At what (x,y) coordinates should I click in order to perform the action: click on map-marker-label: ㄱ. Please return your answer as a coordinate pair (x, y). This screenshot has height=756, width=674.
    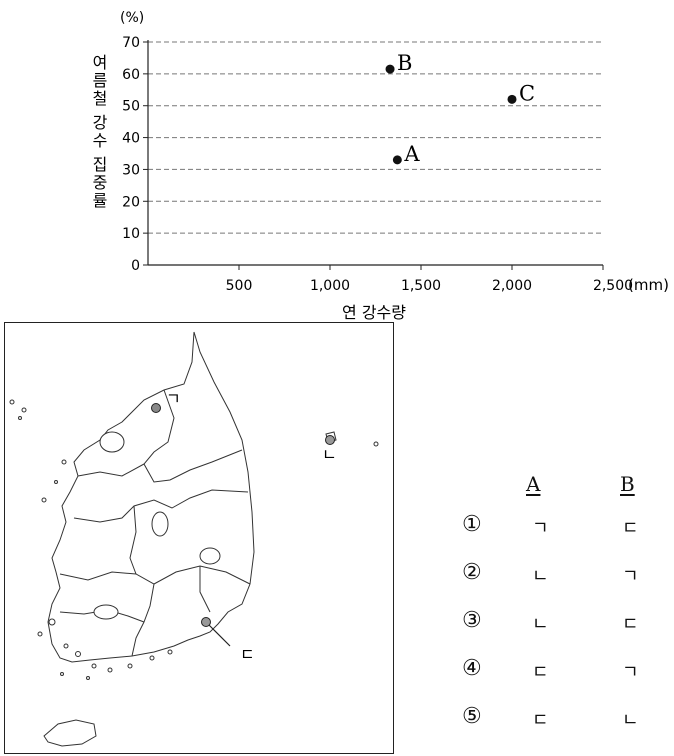
    Looking at the image, I should click on (173, 398).